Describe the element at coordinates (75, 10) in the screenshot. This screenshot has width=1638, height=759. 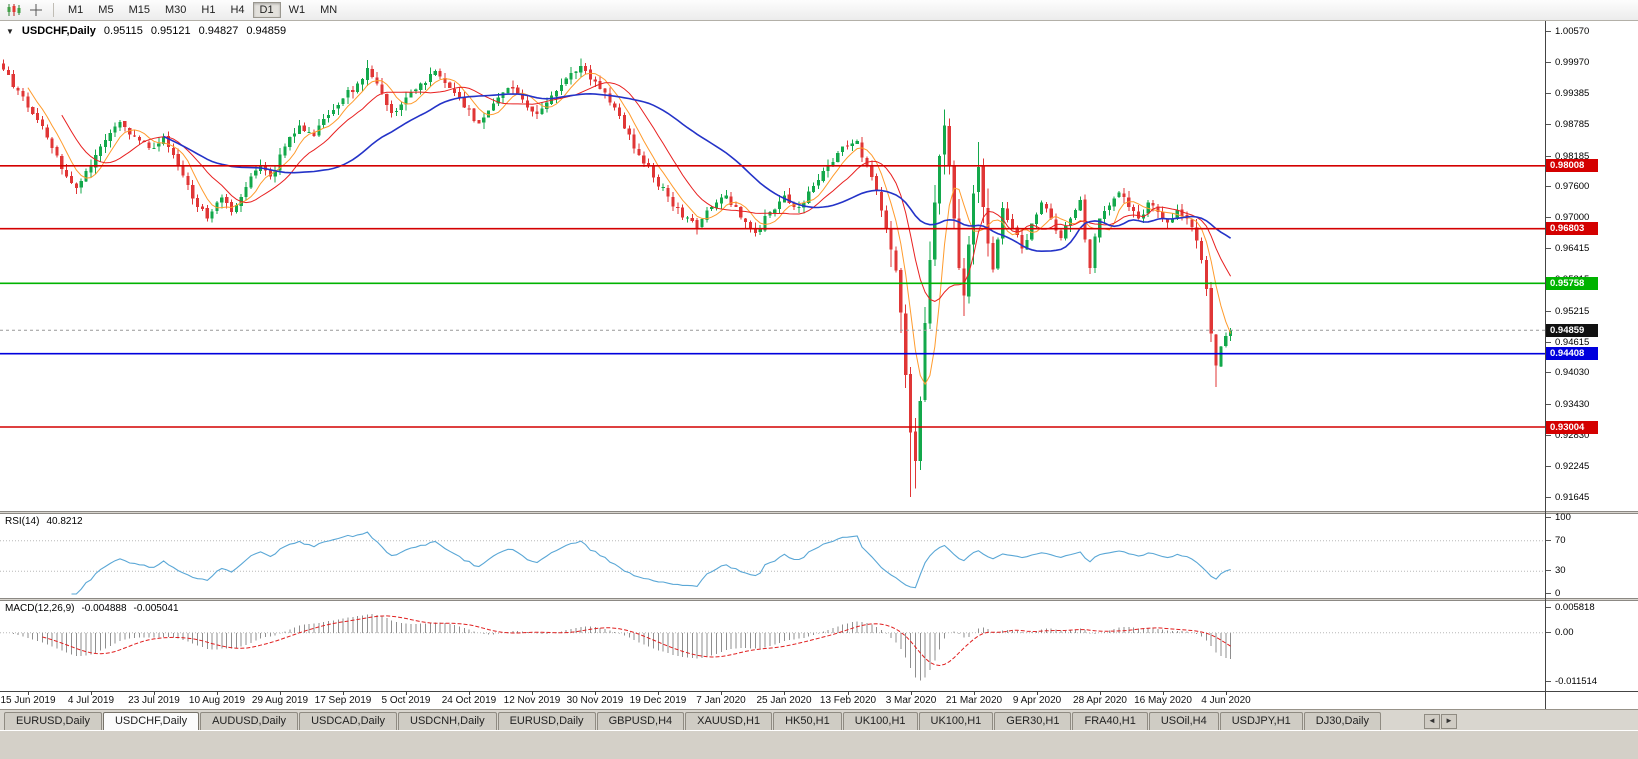
I see `timeframe-m1-button: M1` at that location.